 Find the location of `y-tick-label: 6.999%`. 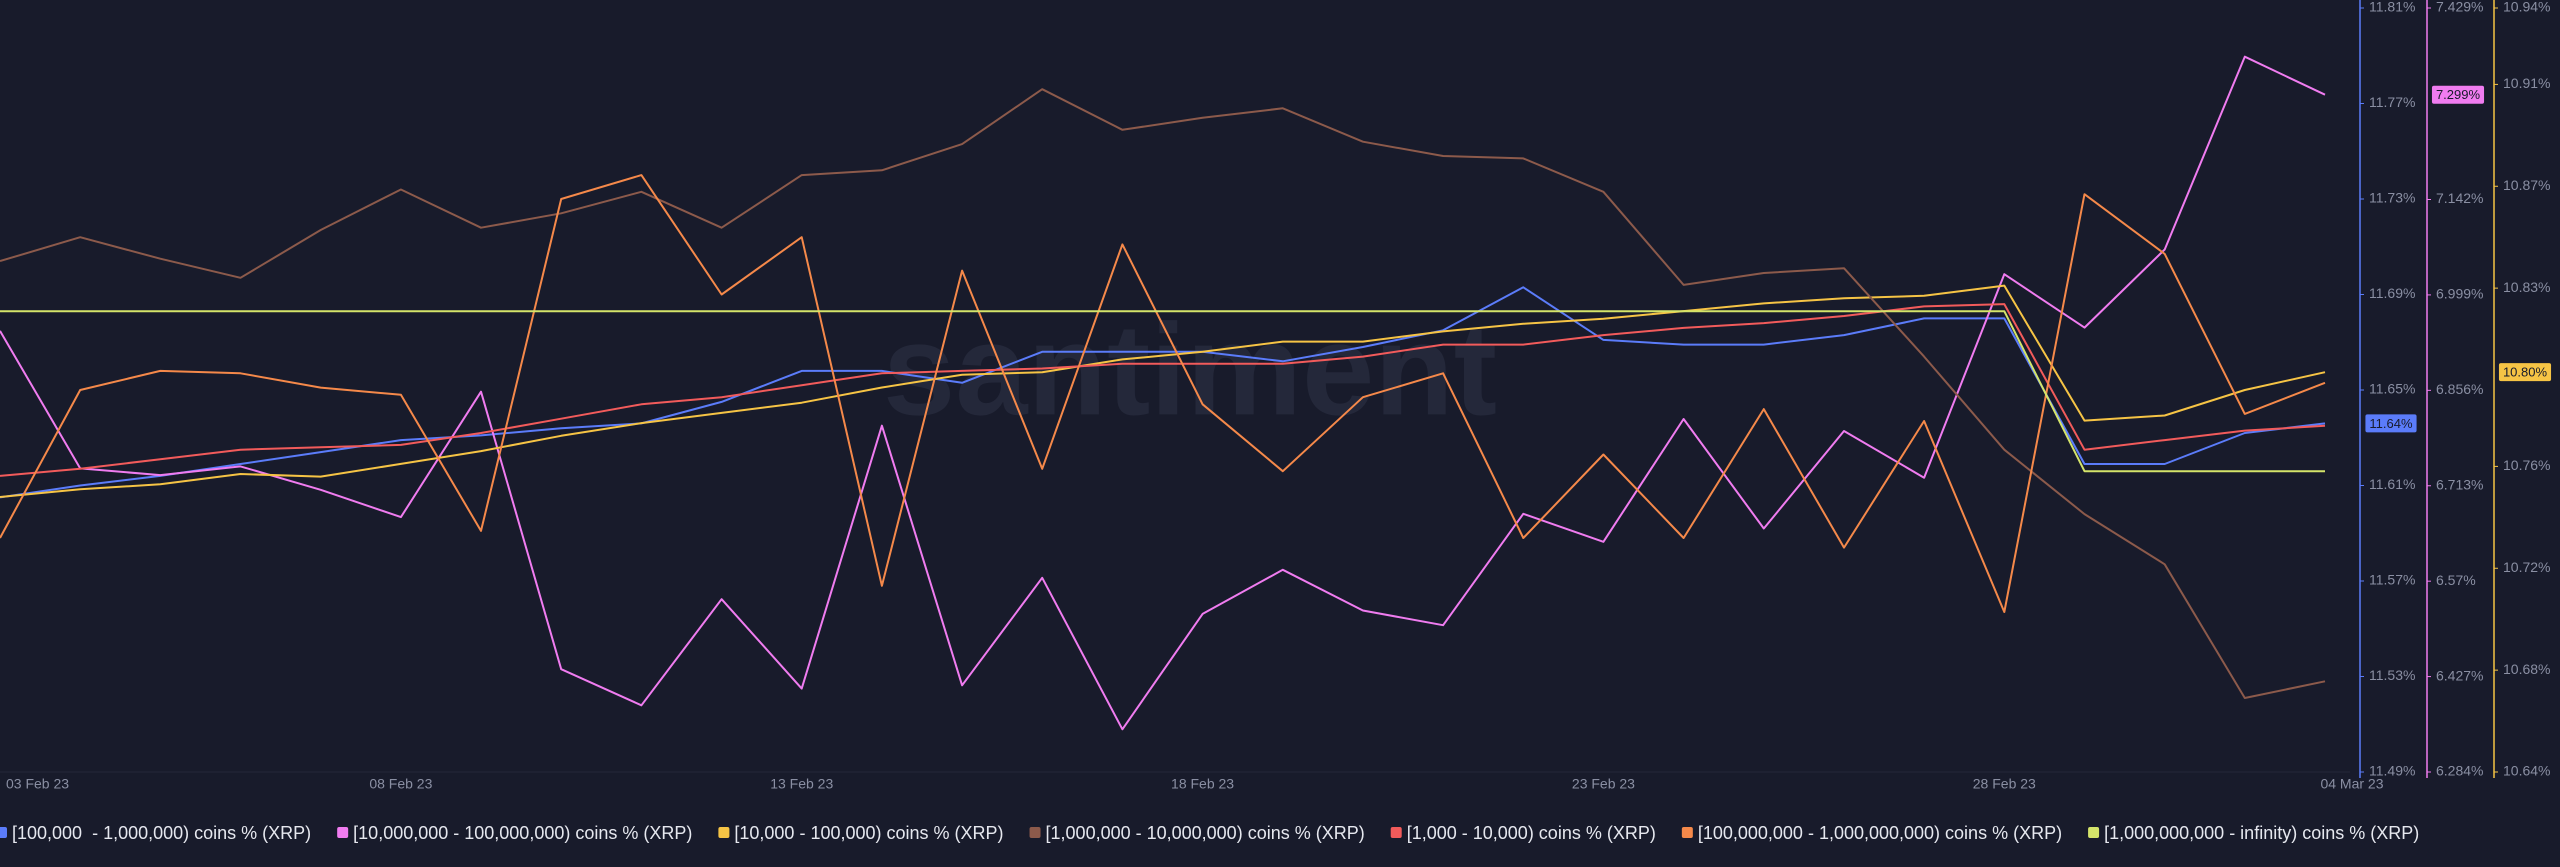

y-tick-label: 6.999% is located at coordinates (2459, 294).